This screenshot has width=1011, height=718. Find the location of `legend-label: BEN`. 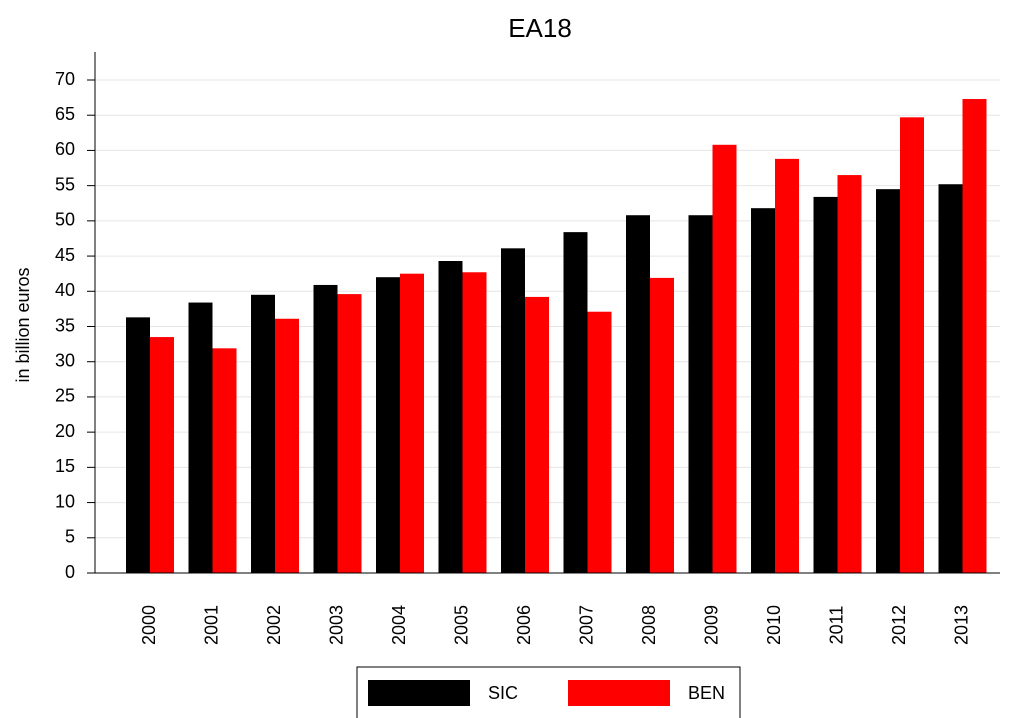

legend-label: BEN is located at coordinates (706, 693).